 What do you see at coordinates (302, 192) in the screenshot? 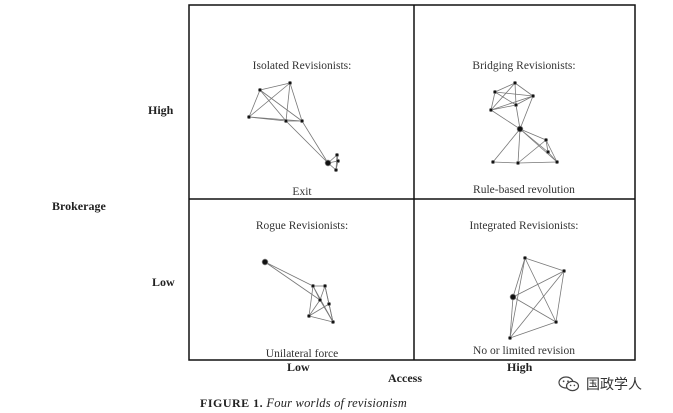
I see `quadrant-outcome-exit: Exit` at bounding box center [302, 192].